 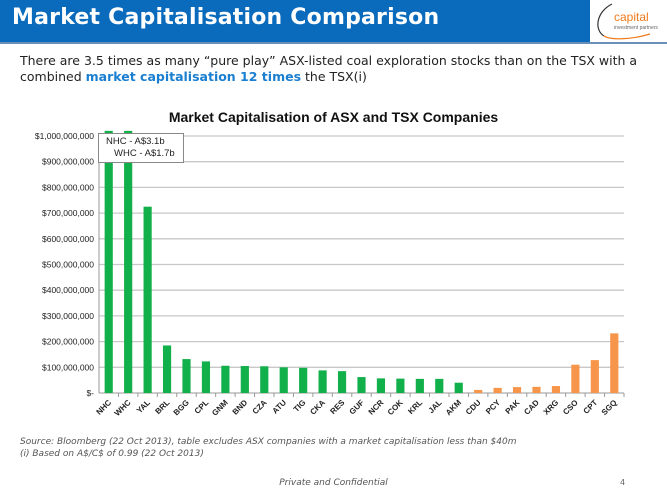 What do you see at coordinates (337, 407) in the screenshot?
I see `x-tick-label: RES` at bounding box center [337, 407].